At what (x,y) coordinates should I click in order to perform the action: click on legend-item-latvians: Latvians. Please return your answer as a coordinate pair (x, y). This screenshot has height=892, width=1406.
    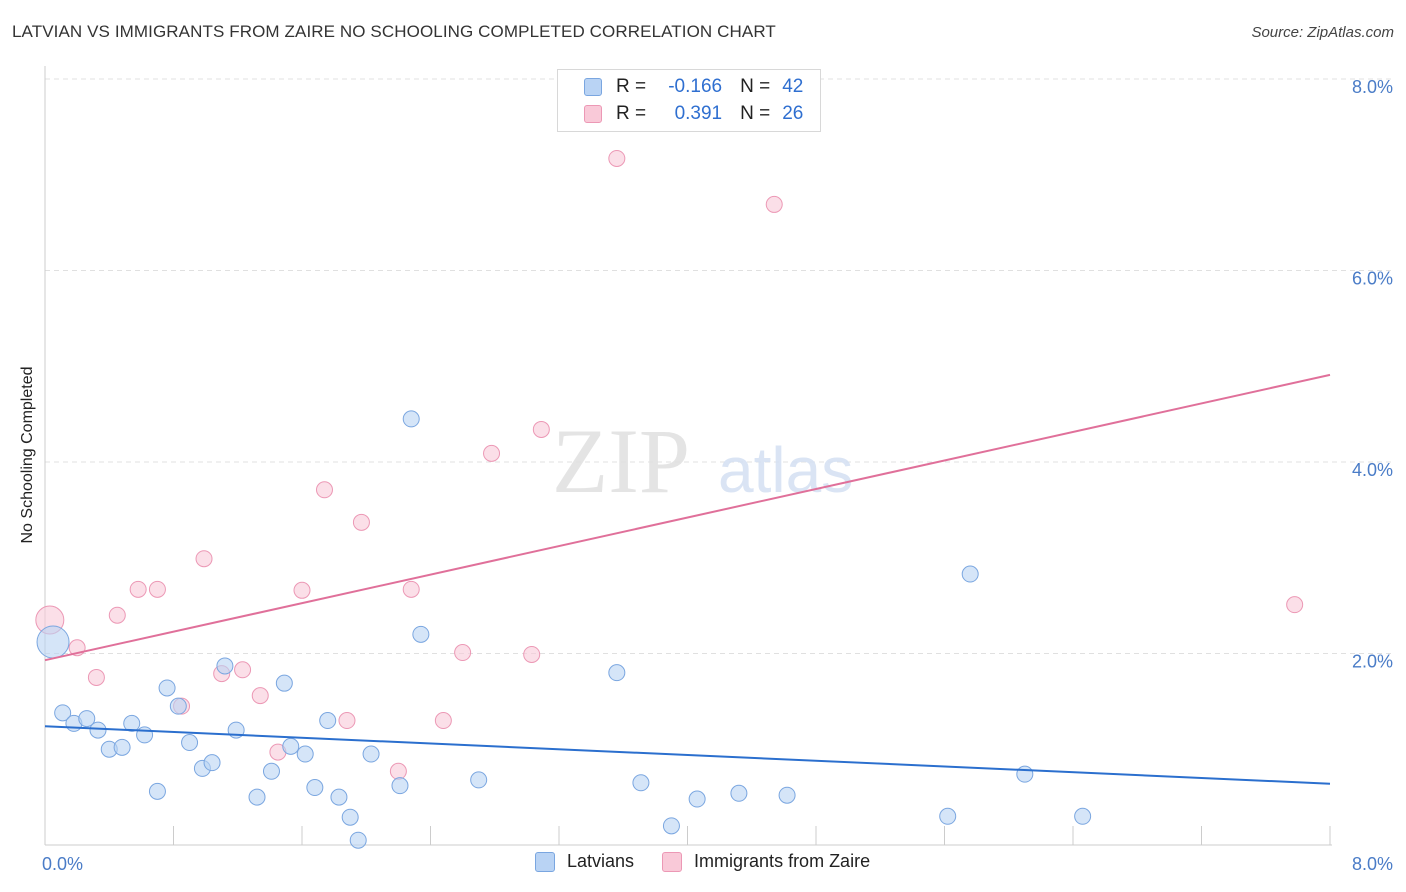
    Looking at the image, I should click on (584, 861).